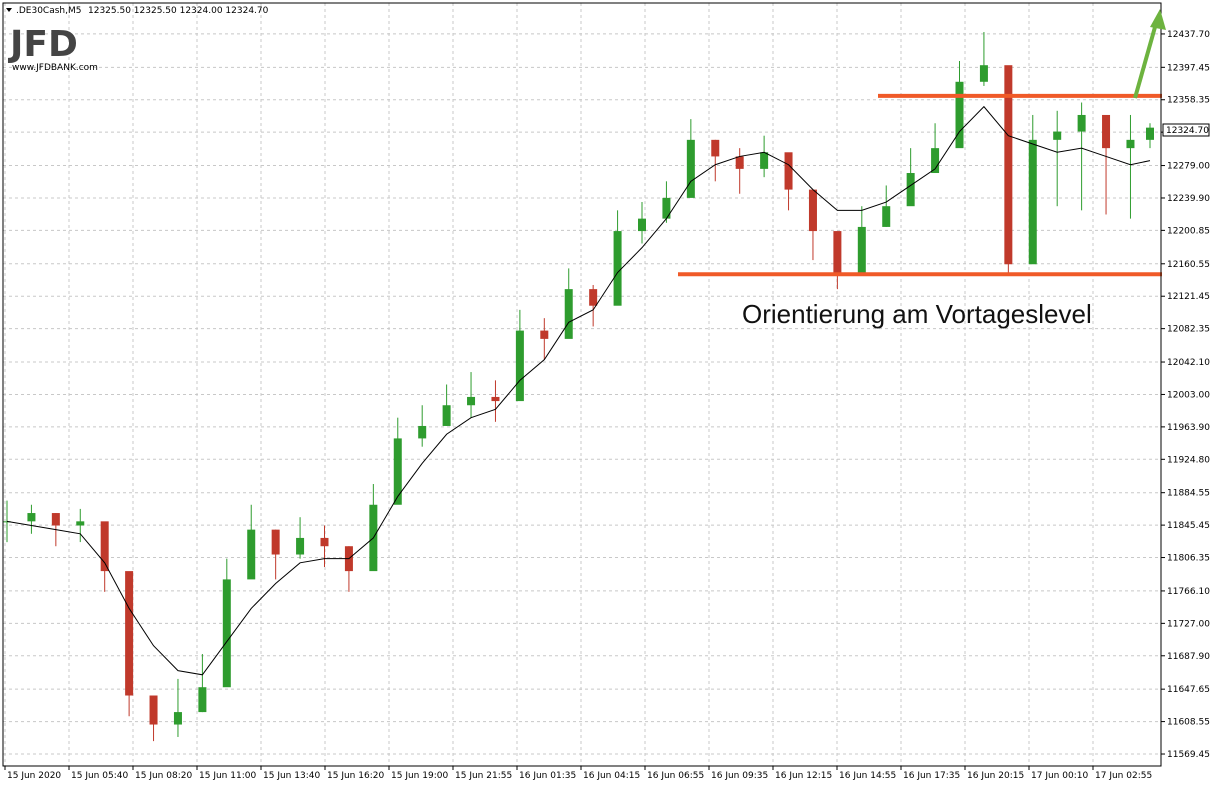  Describe the element at coordinates (227, 776) in the screenshot. I see `x-tick-label: 15 Jun 11:00` at that location.